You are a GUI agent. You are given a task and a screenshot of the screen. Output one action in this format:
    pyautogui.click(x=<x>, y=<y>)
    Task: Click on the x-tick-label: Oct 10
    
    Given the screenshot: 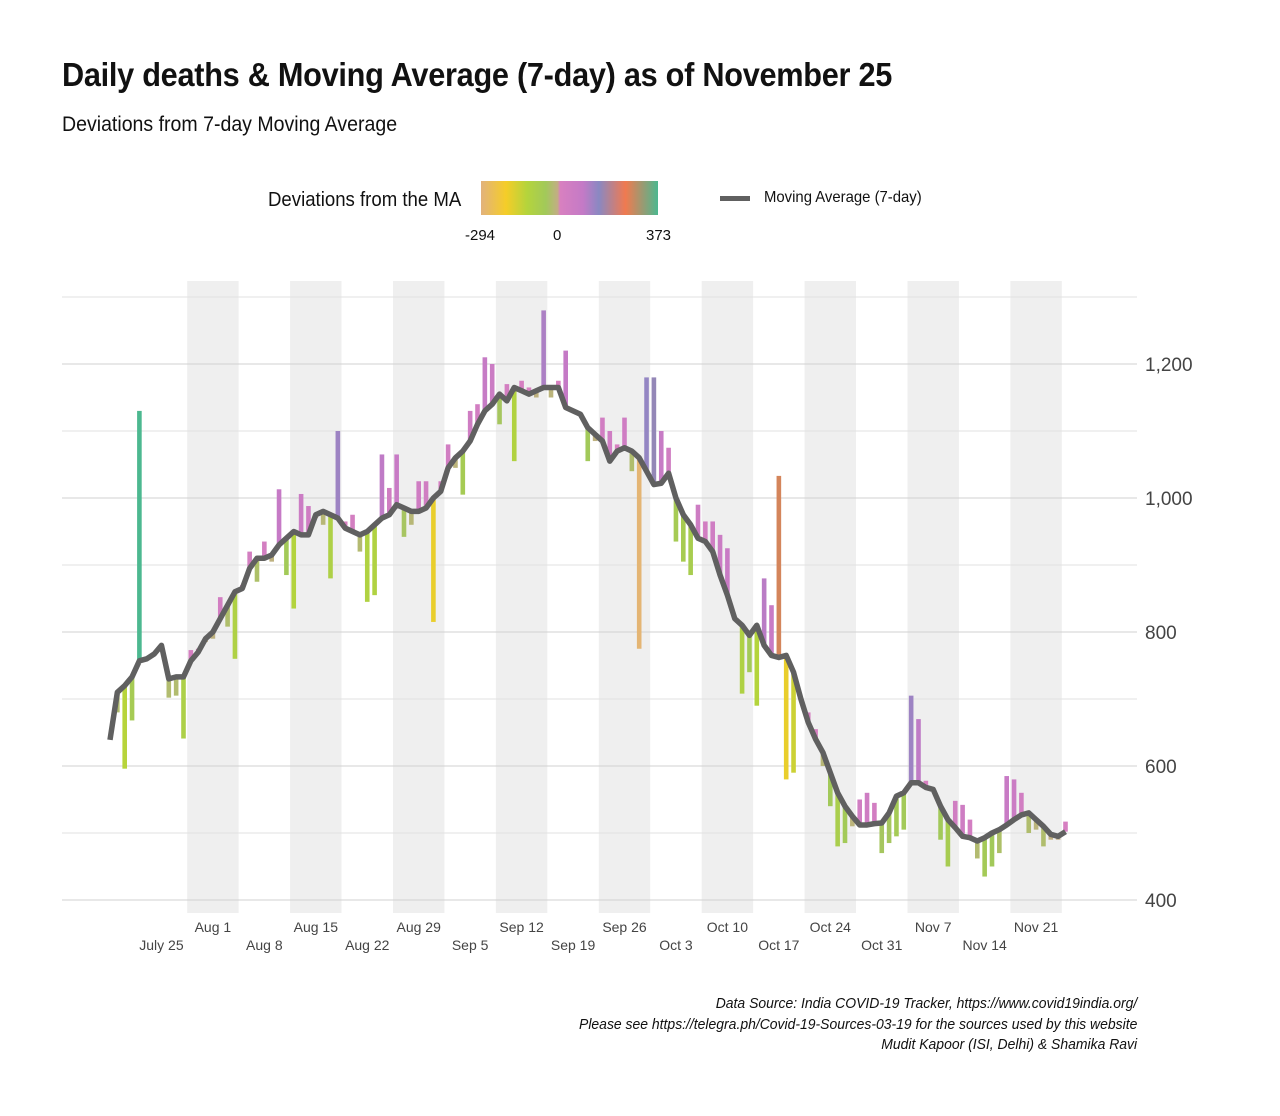 What is the action you would take?
    pyautogui.click(x=727, y=927)
    